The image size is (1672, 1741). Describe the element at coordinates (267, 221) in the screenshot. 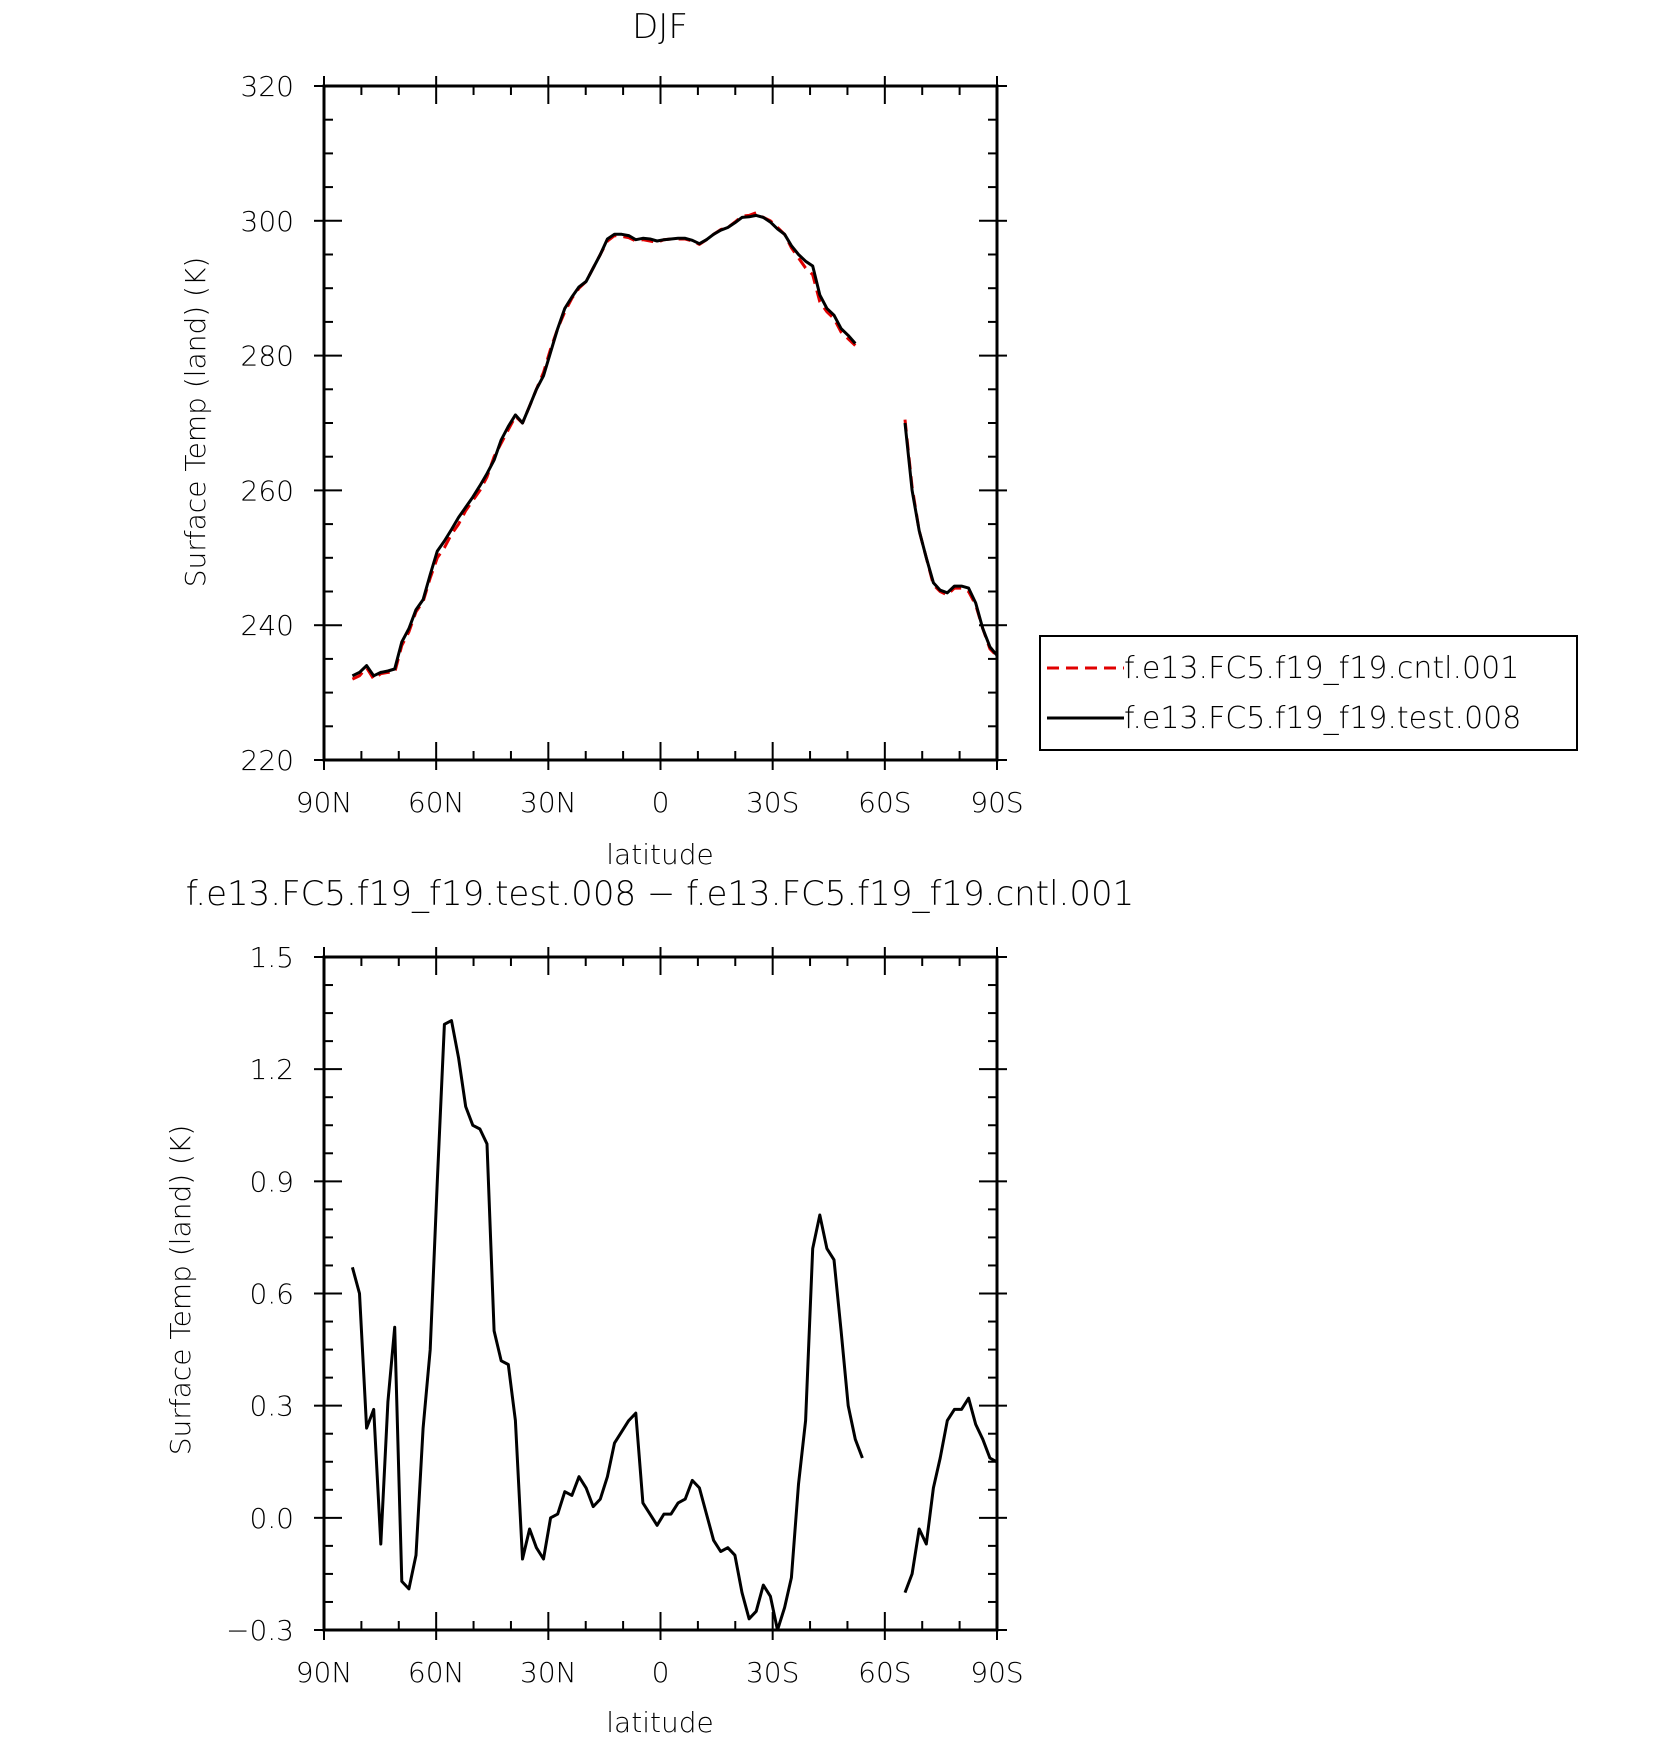

I see `y-tick-label: 300` at that location.